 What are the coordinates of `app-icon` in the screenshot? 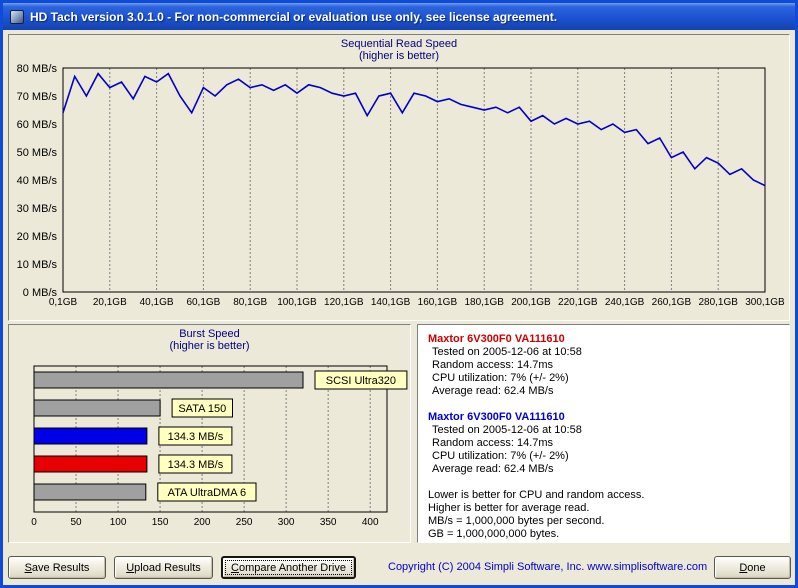 It's located at (17, 16).